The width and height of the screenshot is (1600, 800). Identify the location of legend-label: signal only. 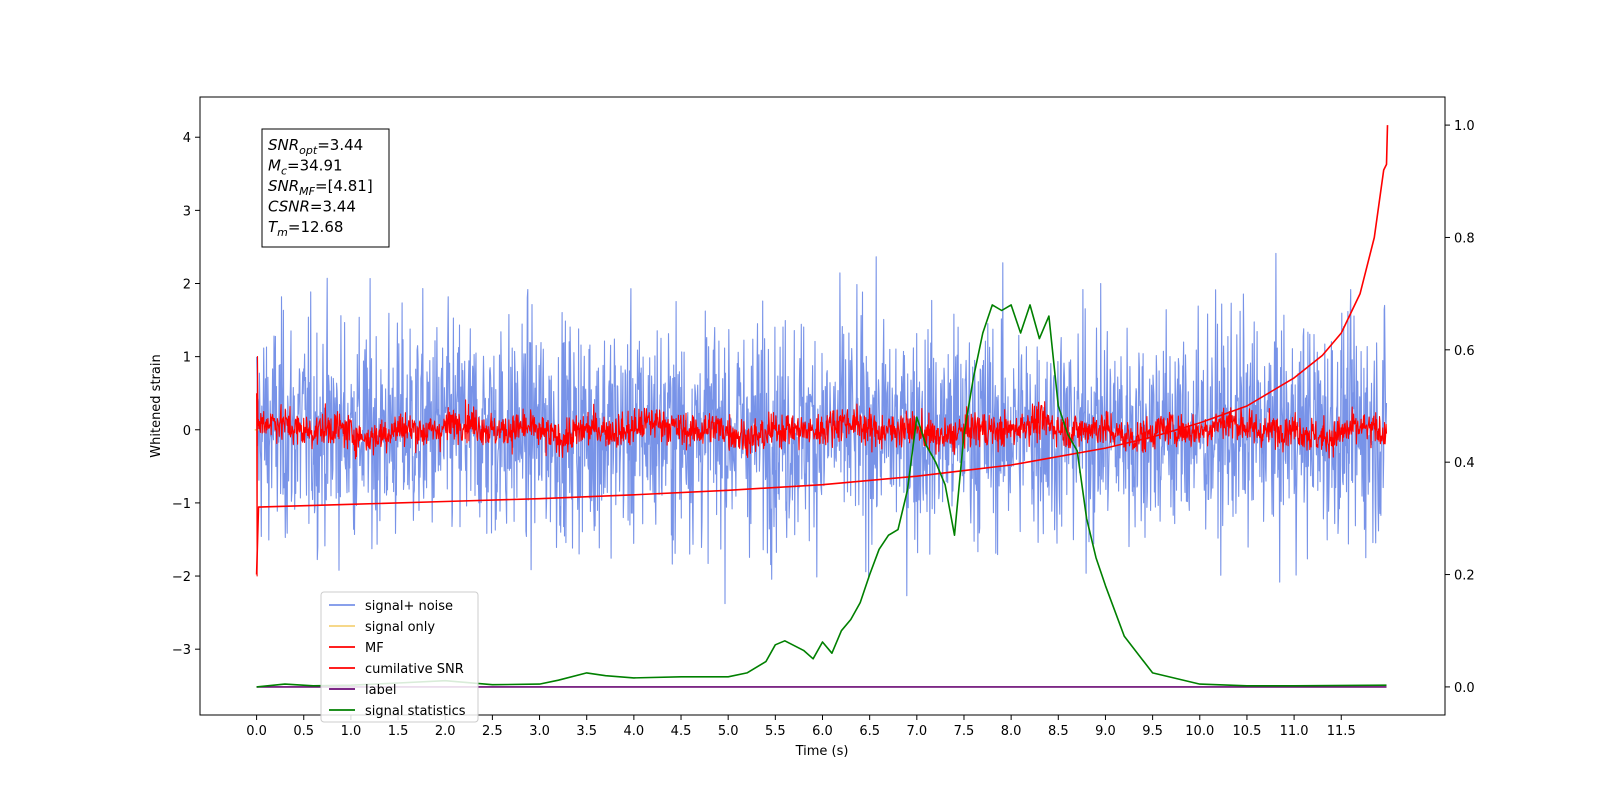
(400, 627).